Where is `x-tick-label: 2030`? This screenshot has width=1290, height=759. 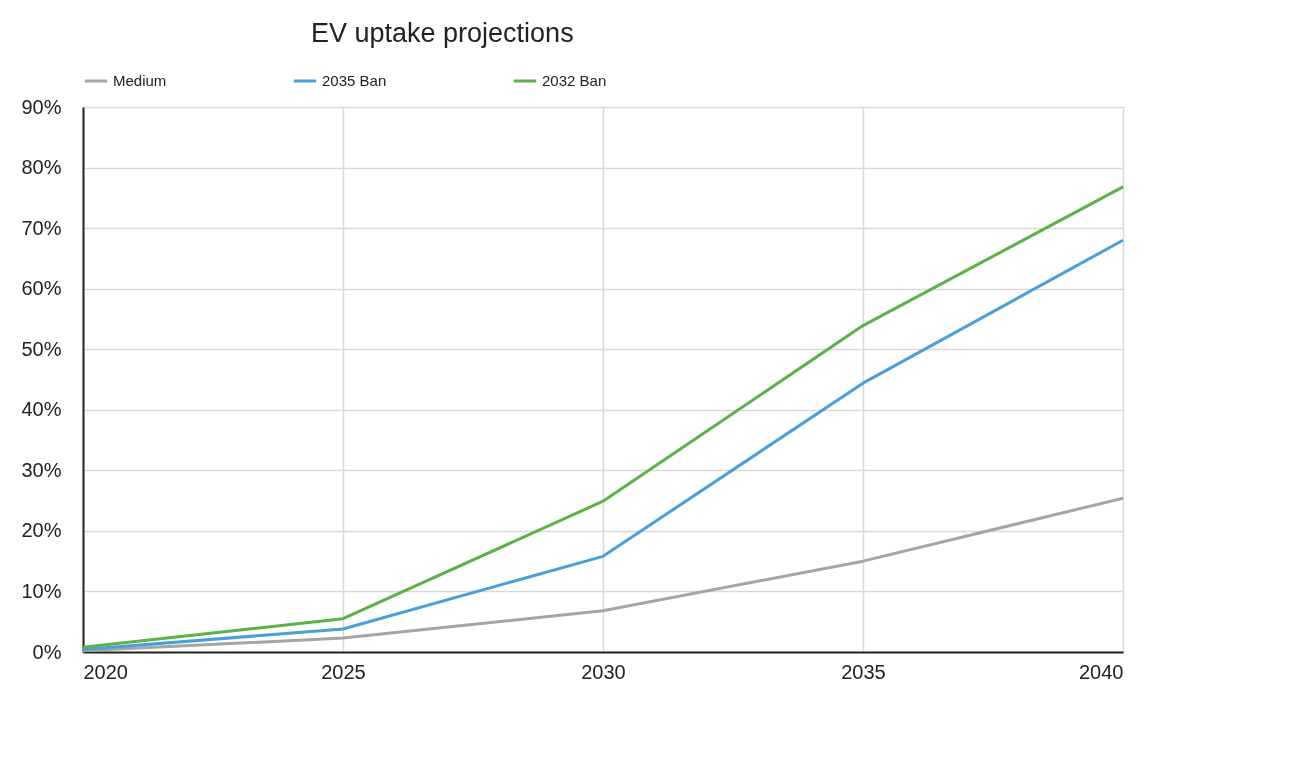
x-tick-label: 2030 is located at coordinates (603, 671).